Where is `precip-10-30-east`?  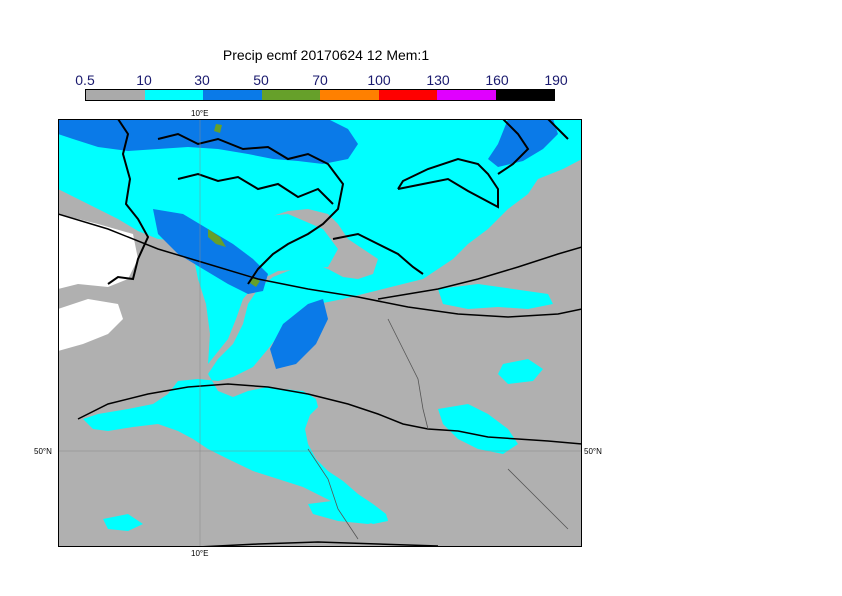
precip-10-30-east is located at coordinates (495, 296).